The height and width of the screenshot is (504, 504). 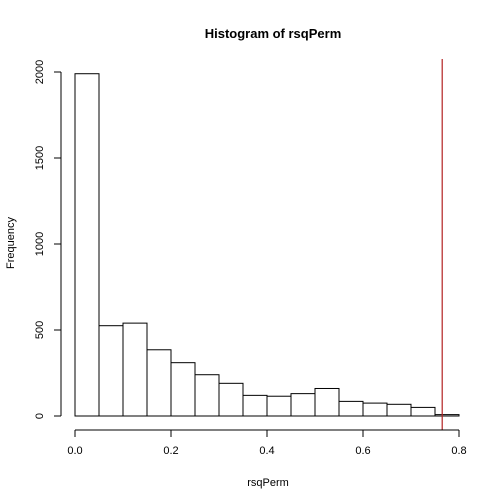 I want to click on x-tick-label: 0.0, so click(x=74, y=451).